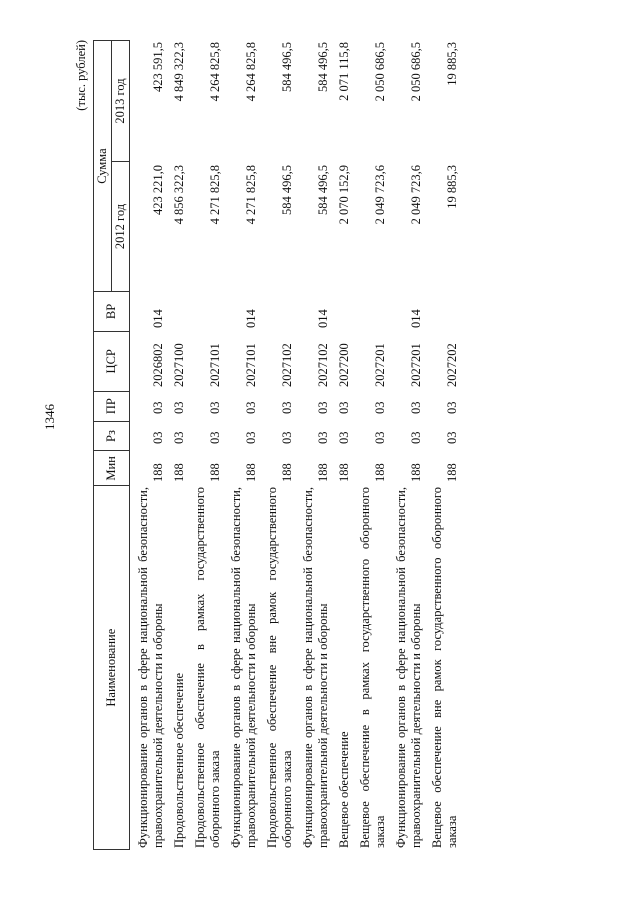  Describe the element at coordinates (120, 101) in the screenshot. I see `header-2013: 2013 год` at that location.